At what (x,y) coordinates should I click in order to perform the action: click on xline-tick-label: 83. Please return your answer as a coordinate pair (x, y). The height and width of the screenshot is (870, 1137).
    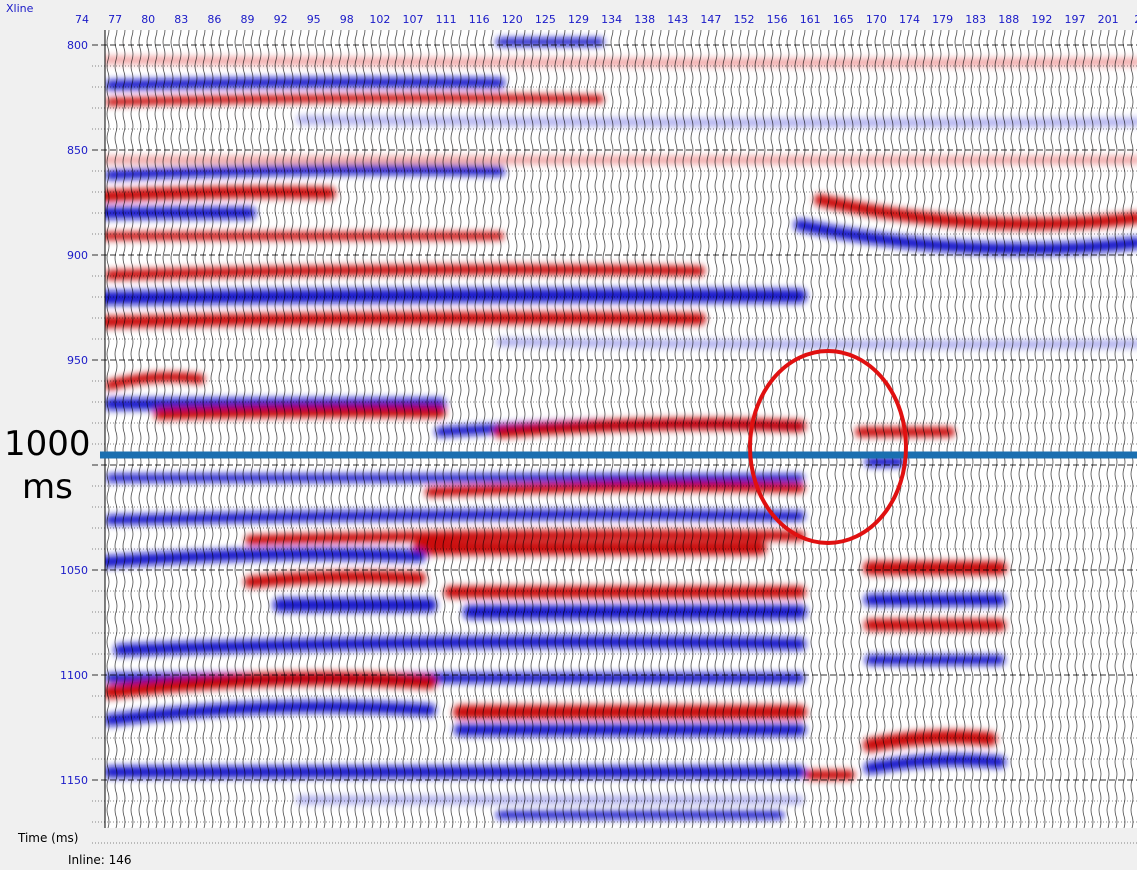
    Looking at the image, I should click on (181, 19).